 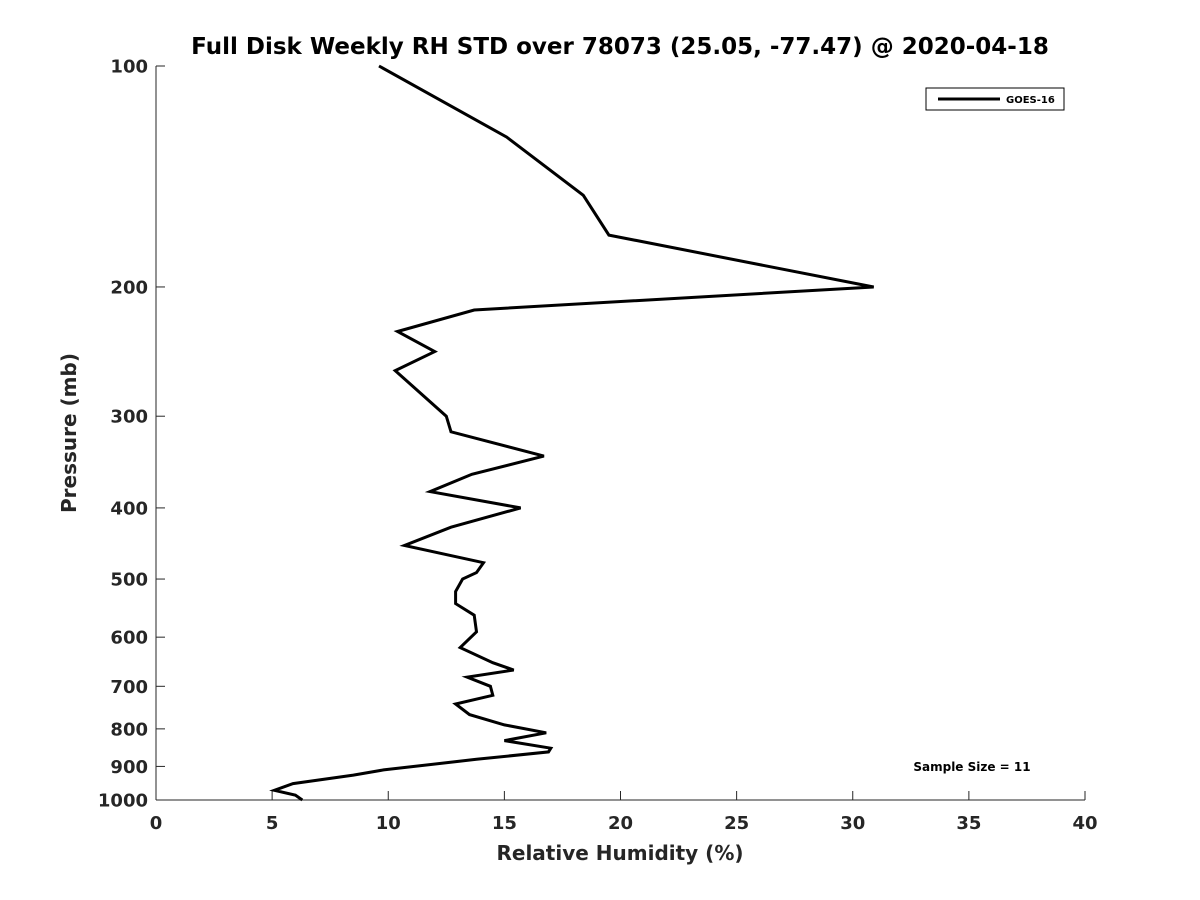 What do you see at coordinates (624, 812) in the screenshot?
I see `x-axis-ticks: 0 5 10 15 20 25 30 35 40` at bounding box center [624, 812].